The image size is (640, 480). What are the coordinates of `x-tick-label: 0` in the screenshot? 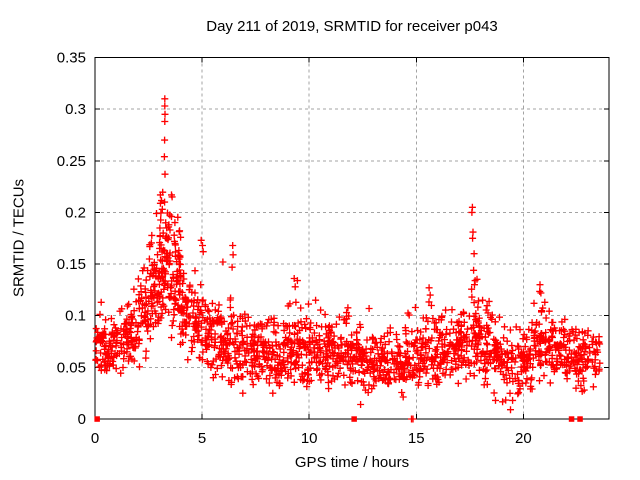 It's located at (95, 438).